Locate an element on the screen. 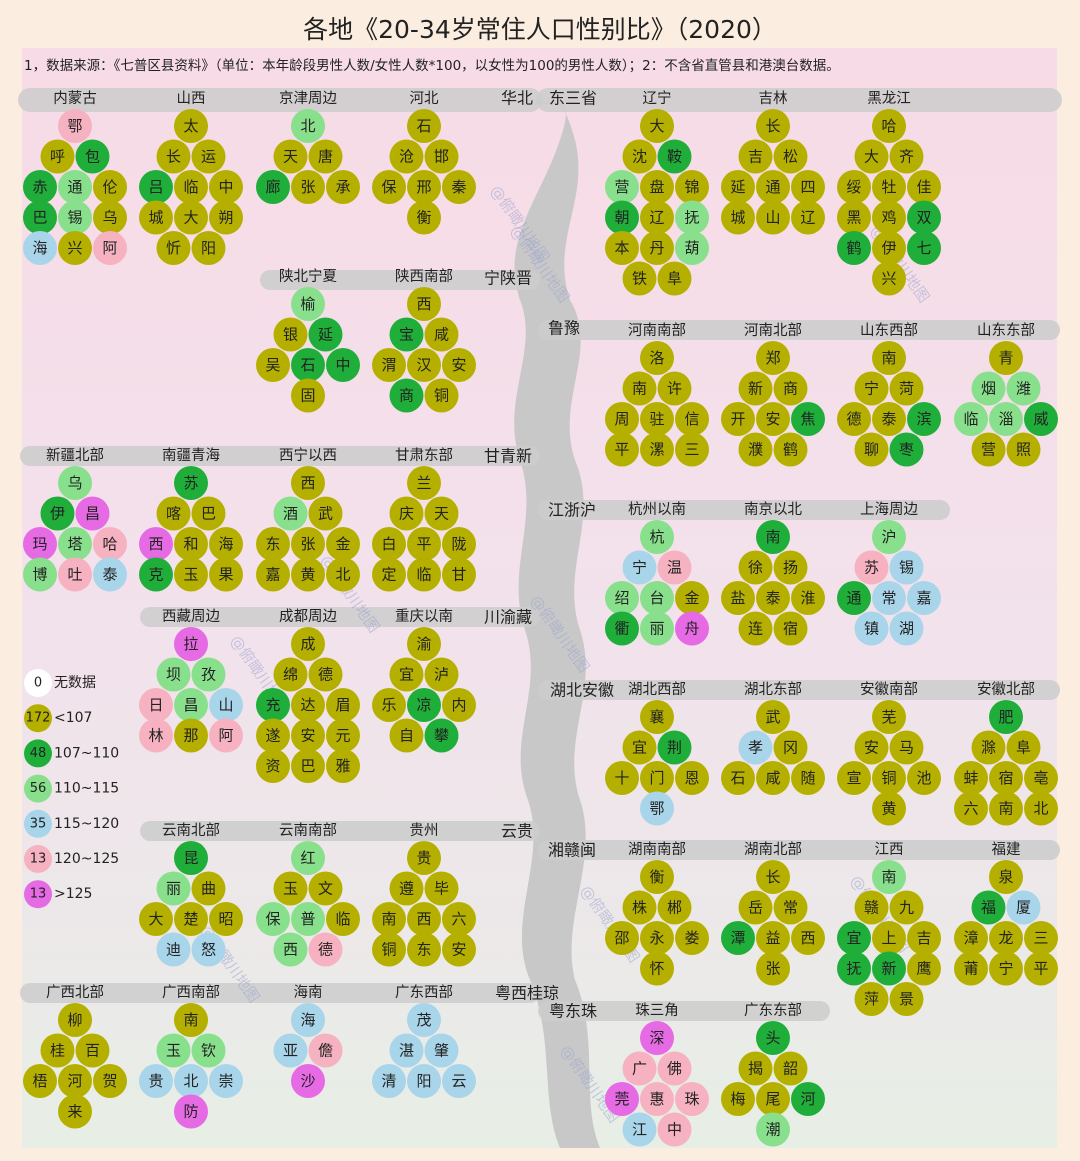 Image resolution: width=1080 pixels, height=1161 pixels. city-label: 韶 is located at coordinates (790, 1069).